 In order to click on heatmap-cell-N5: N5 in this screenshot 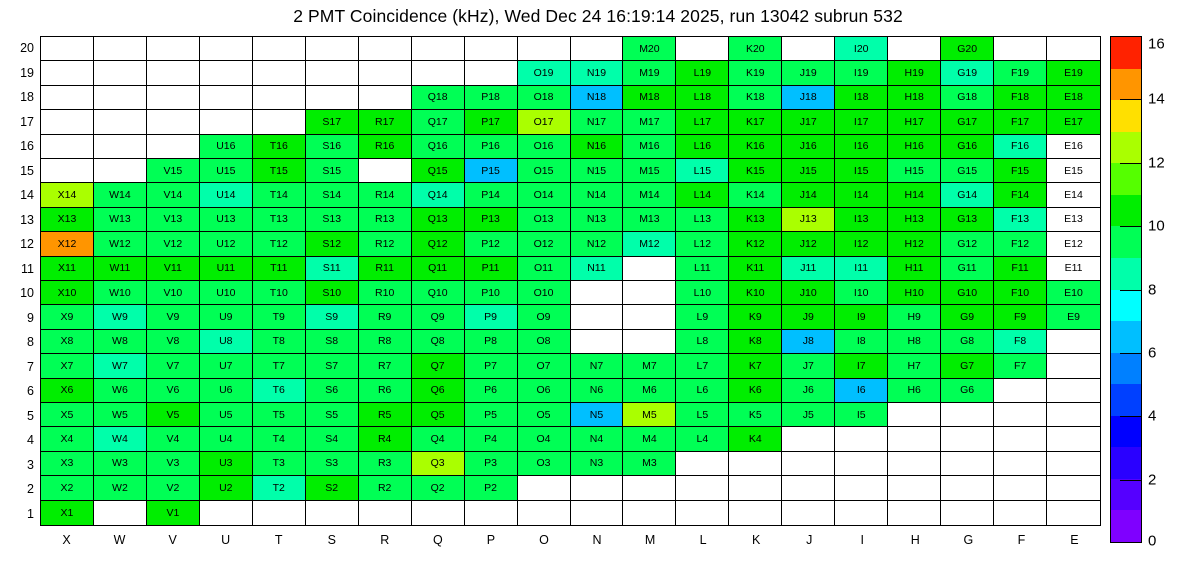, I will do `click(597, 415)`.